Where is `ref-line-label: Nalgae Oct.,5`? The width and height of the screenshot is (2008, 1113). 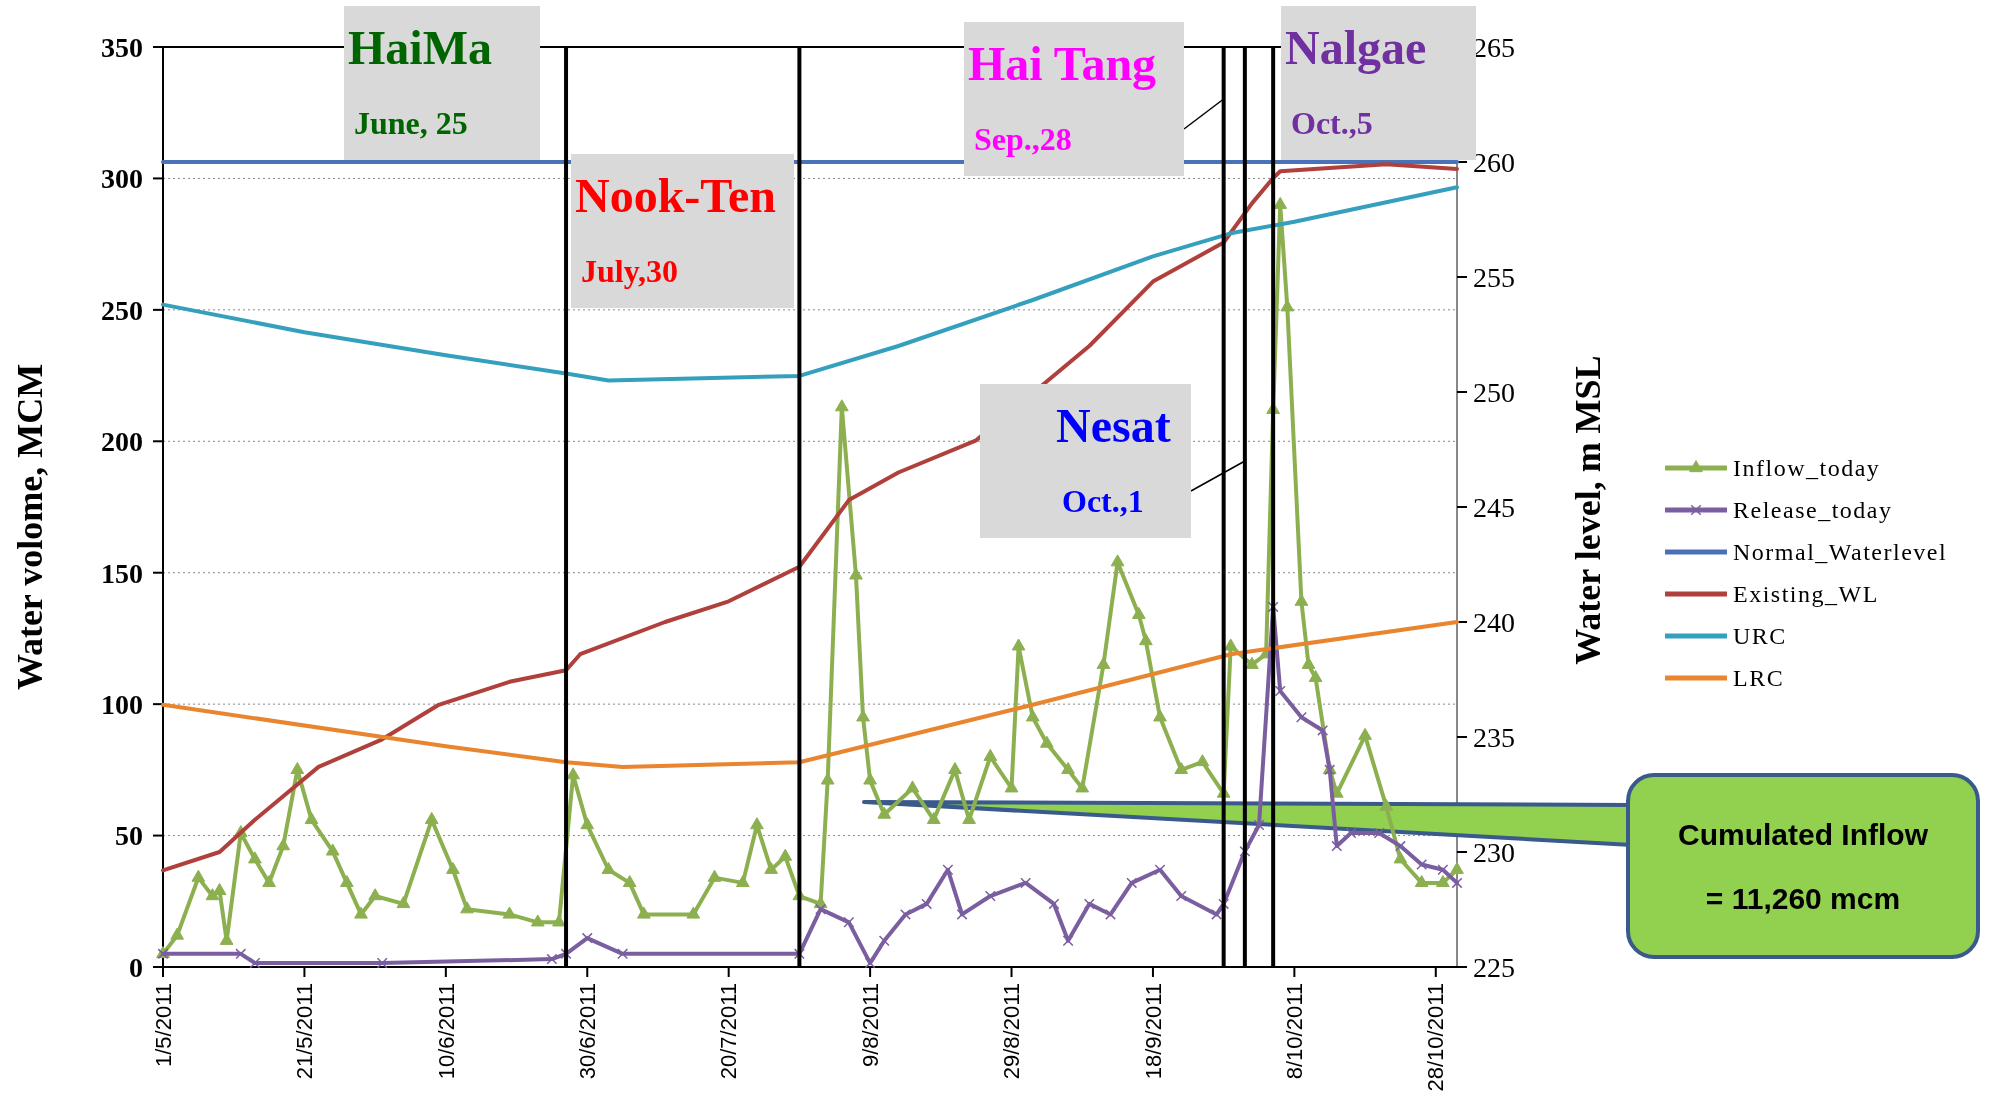
ref-line-label: Nalgae Oct.,5 is located at coordinates (1356, 81).